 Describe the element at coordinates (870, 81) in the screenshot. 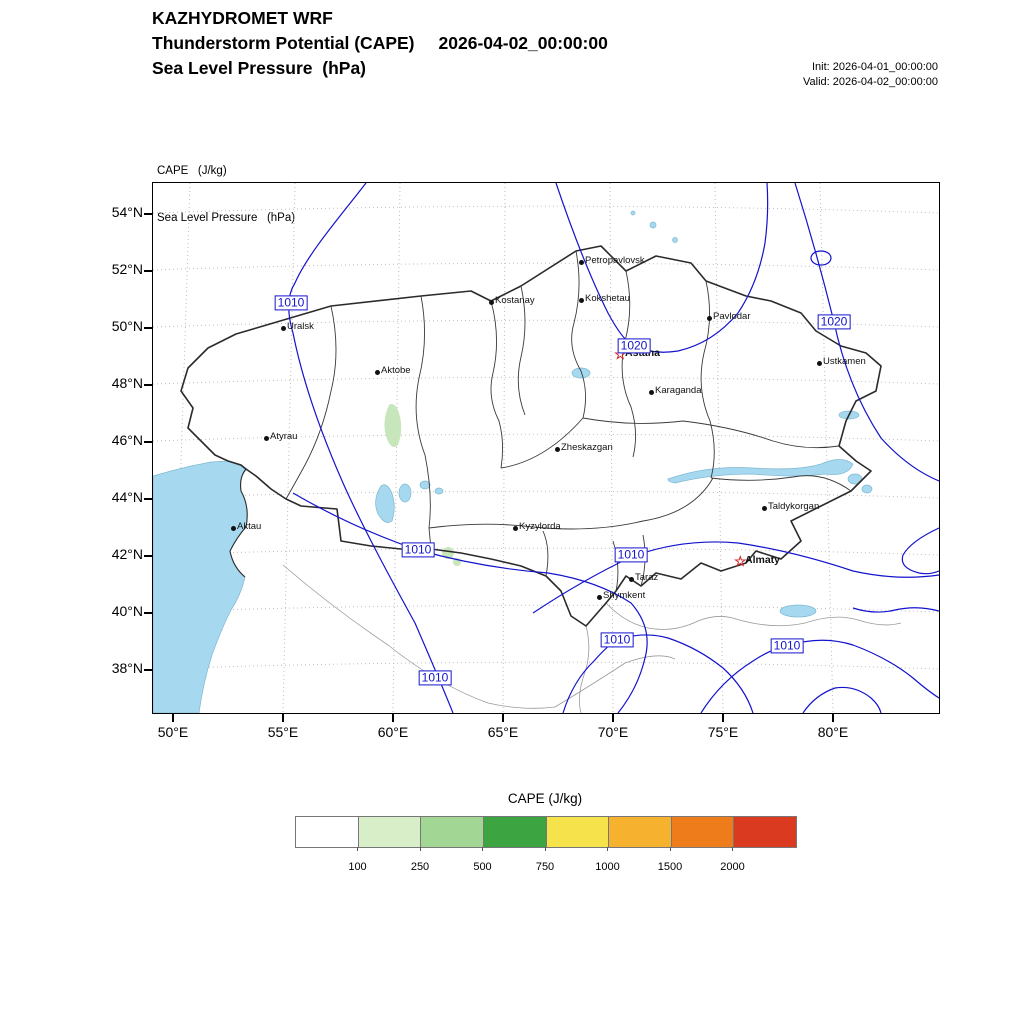

I see `valid-time: Valid: 2026-04-02_00:00:00` at that location.